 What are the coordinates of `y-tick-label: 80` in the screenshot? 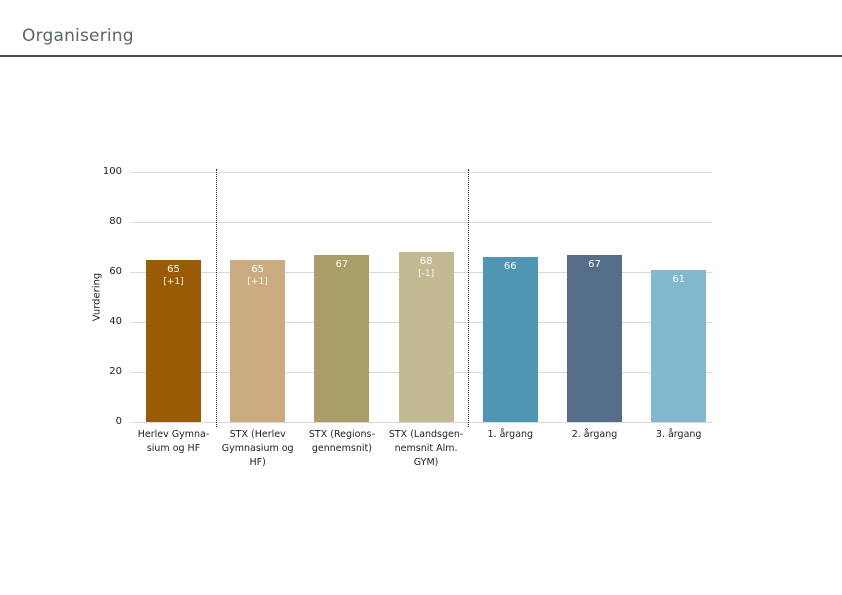 It's located at (115, 221).